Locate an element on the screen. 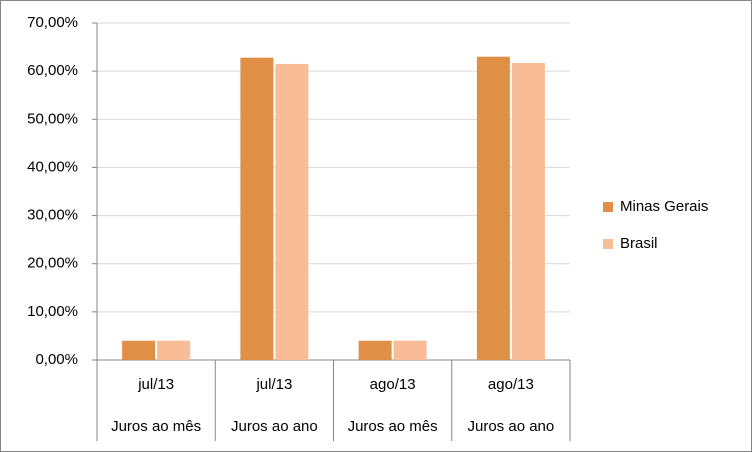  legend-label: Brasil is located at coordinates (639, 243).